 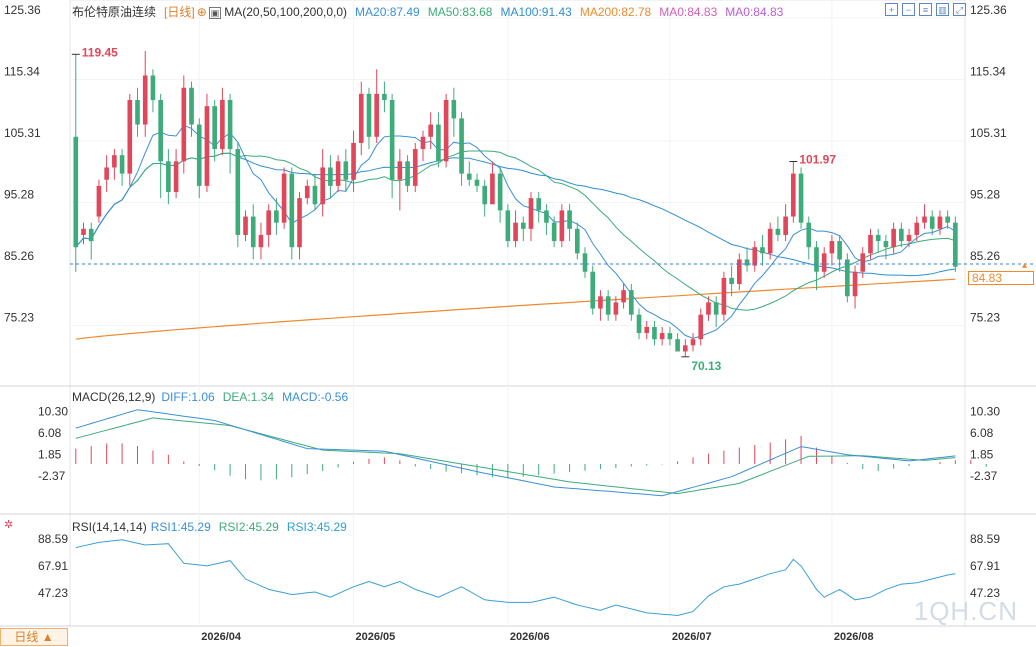 What do you see at coordinates (706, 366) in the screenshot?
I see `price-annotation: 70.13` at bounding box center [706, 366].